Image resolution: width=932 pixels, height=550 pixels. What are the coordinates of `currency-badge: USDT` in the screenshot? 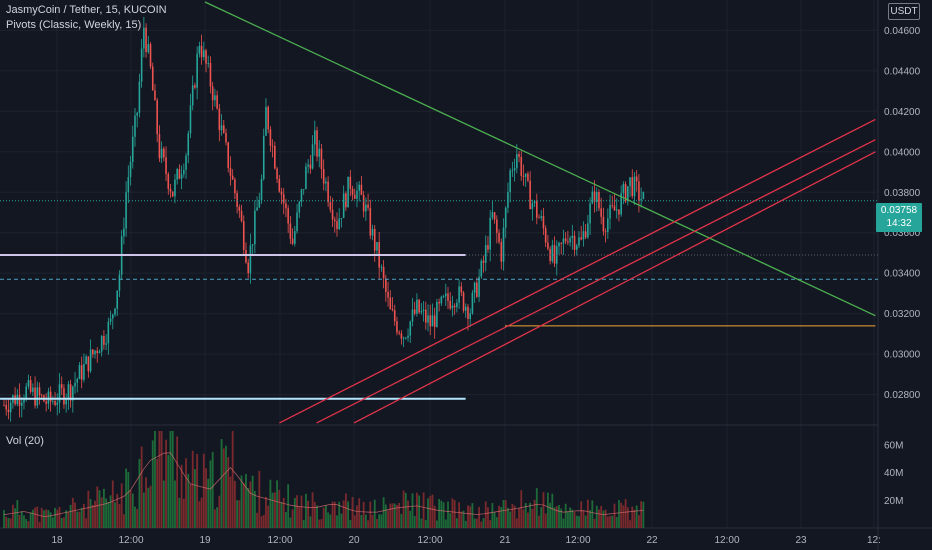 It's located at (904, 11).